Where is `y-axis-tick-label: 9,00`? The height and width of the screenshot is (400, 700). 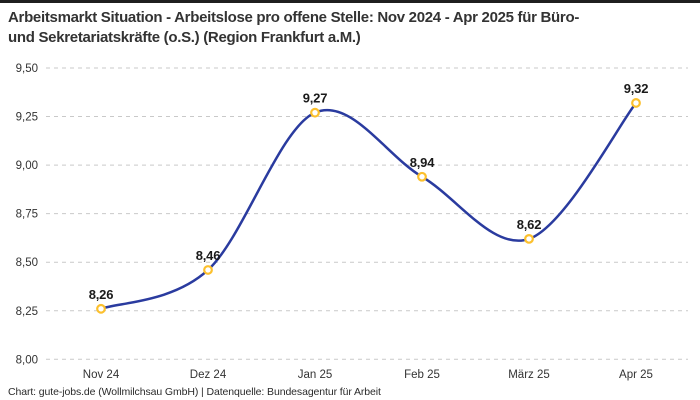
y-axis-tick-label: 9,00 is located at coordinates (27, 166).